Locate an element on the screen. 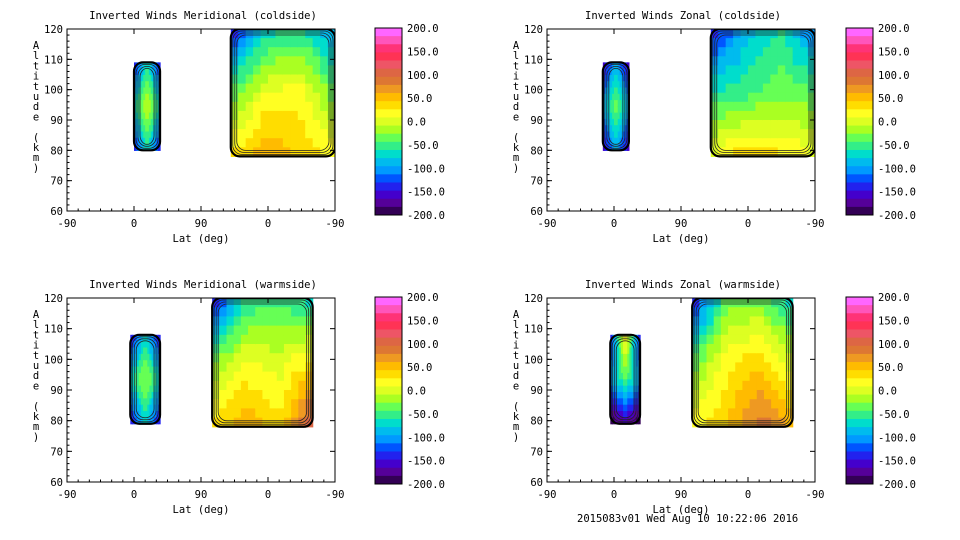 The image size is (960, 540). colorbar-label: 150.0 is located at coordinates (894, 52).